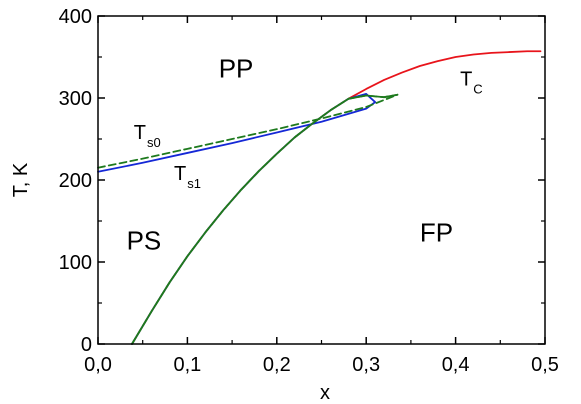 This screenshot has width=581, height=404. What do you see at coordinates (75, 17) in the screenshot?
I see `y-tick-label: 400` at bounding box center [75, 17].